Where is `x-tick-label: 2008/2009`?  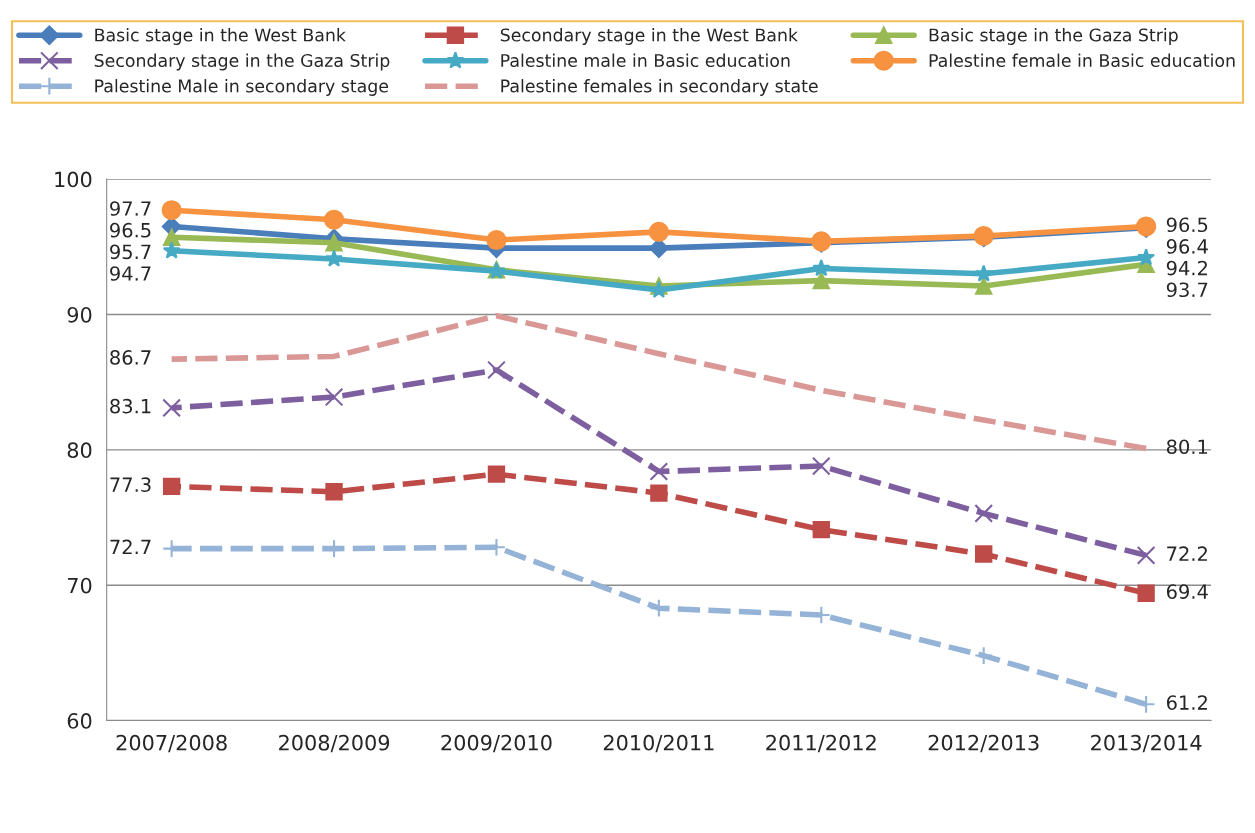 x-tick-label: 2008/2009 is located at coordinates (334, 743).